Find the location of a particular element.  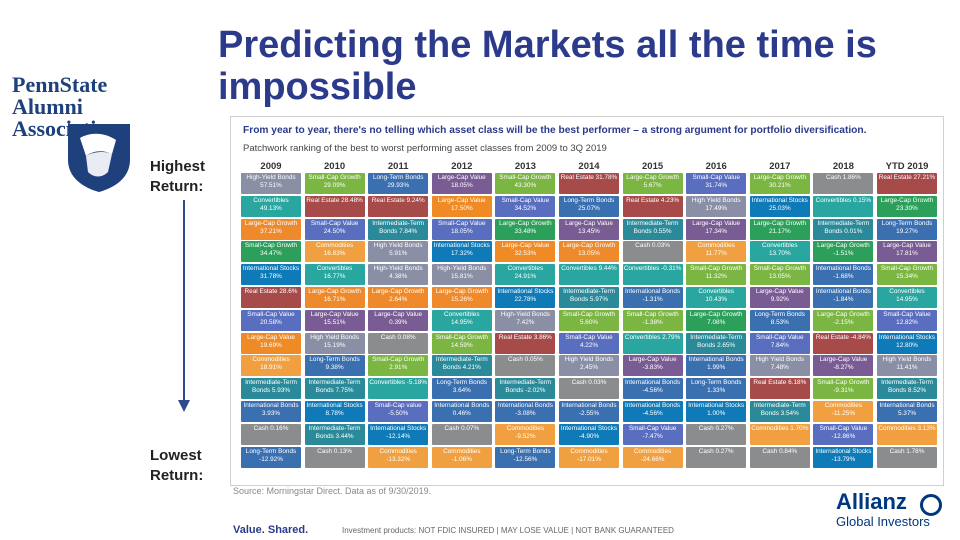

asset-class-cell: Real Estate 9.24% is located at coordinates (398, 206).